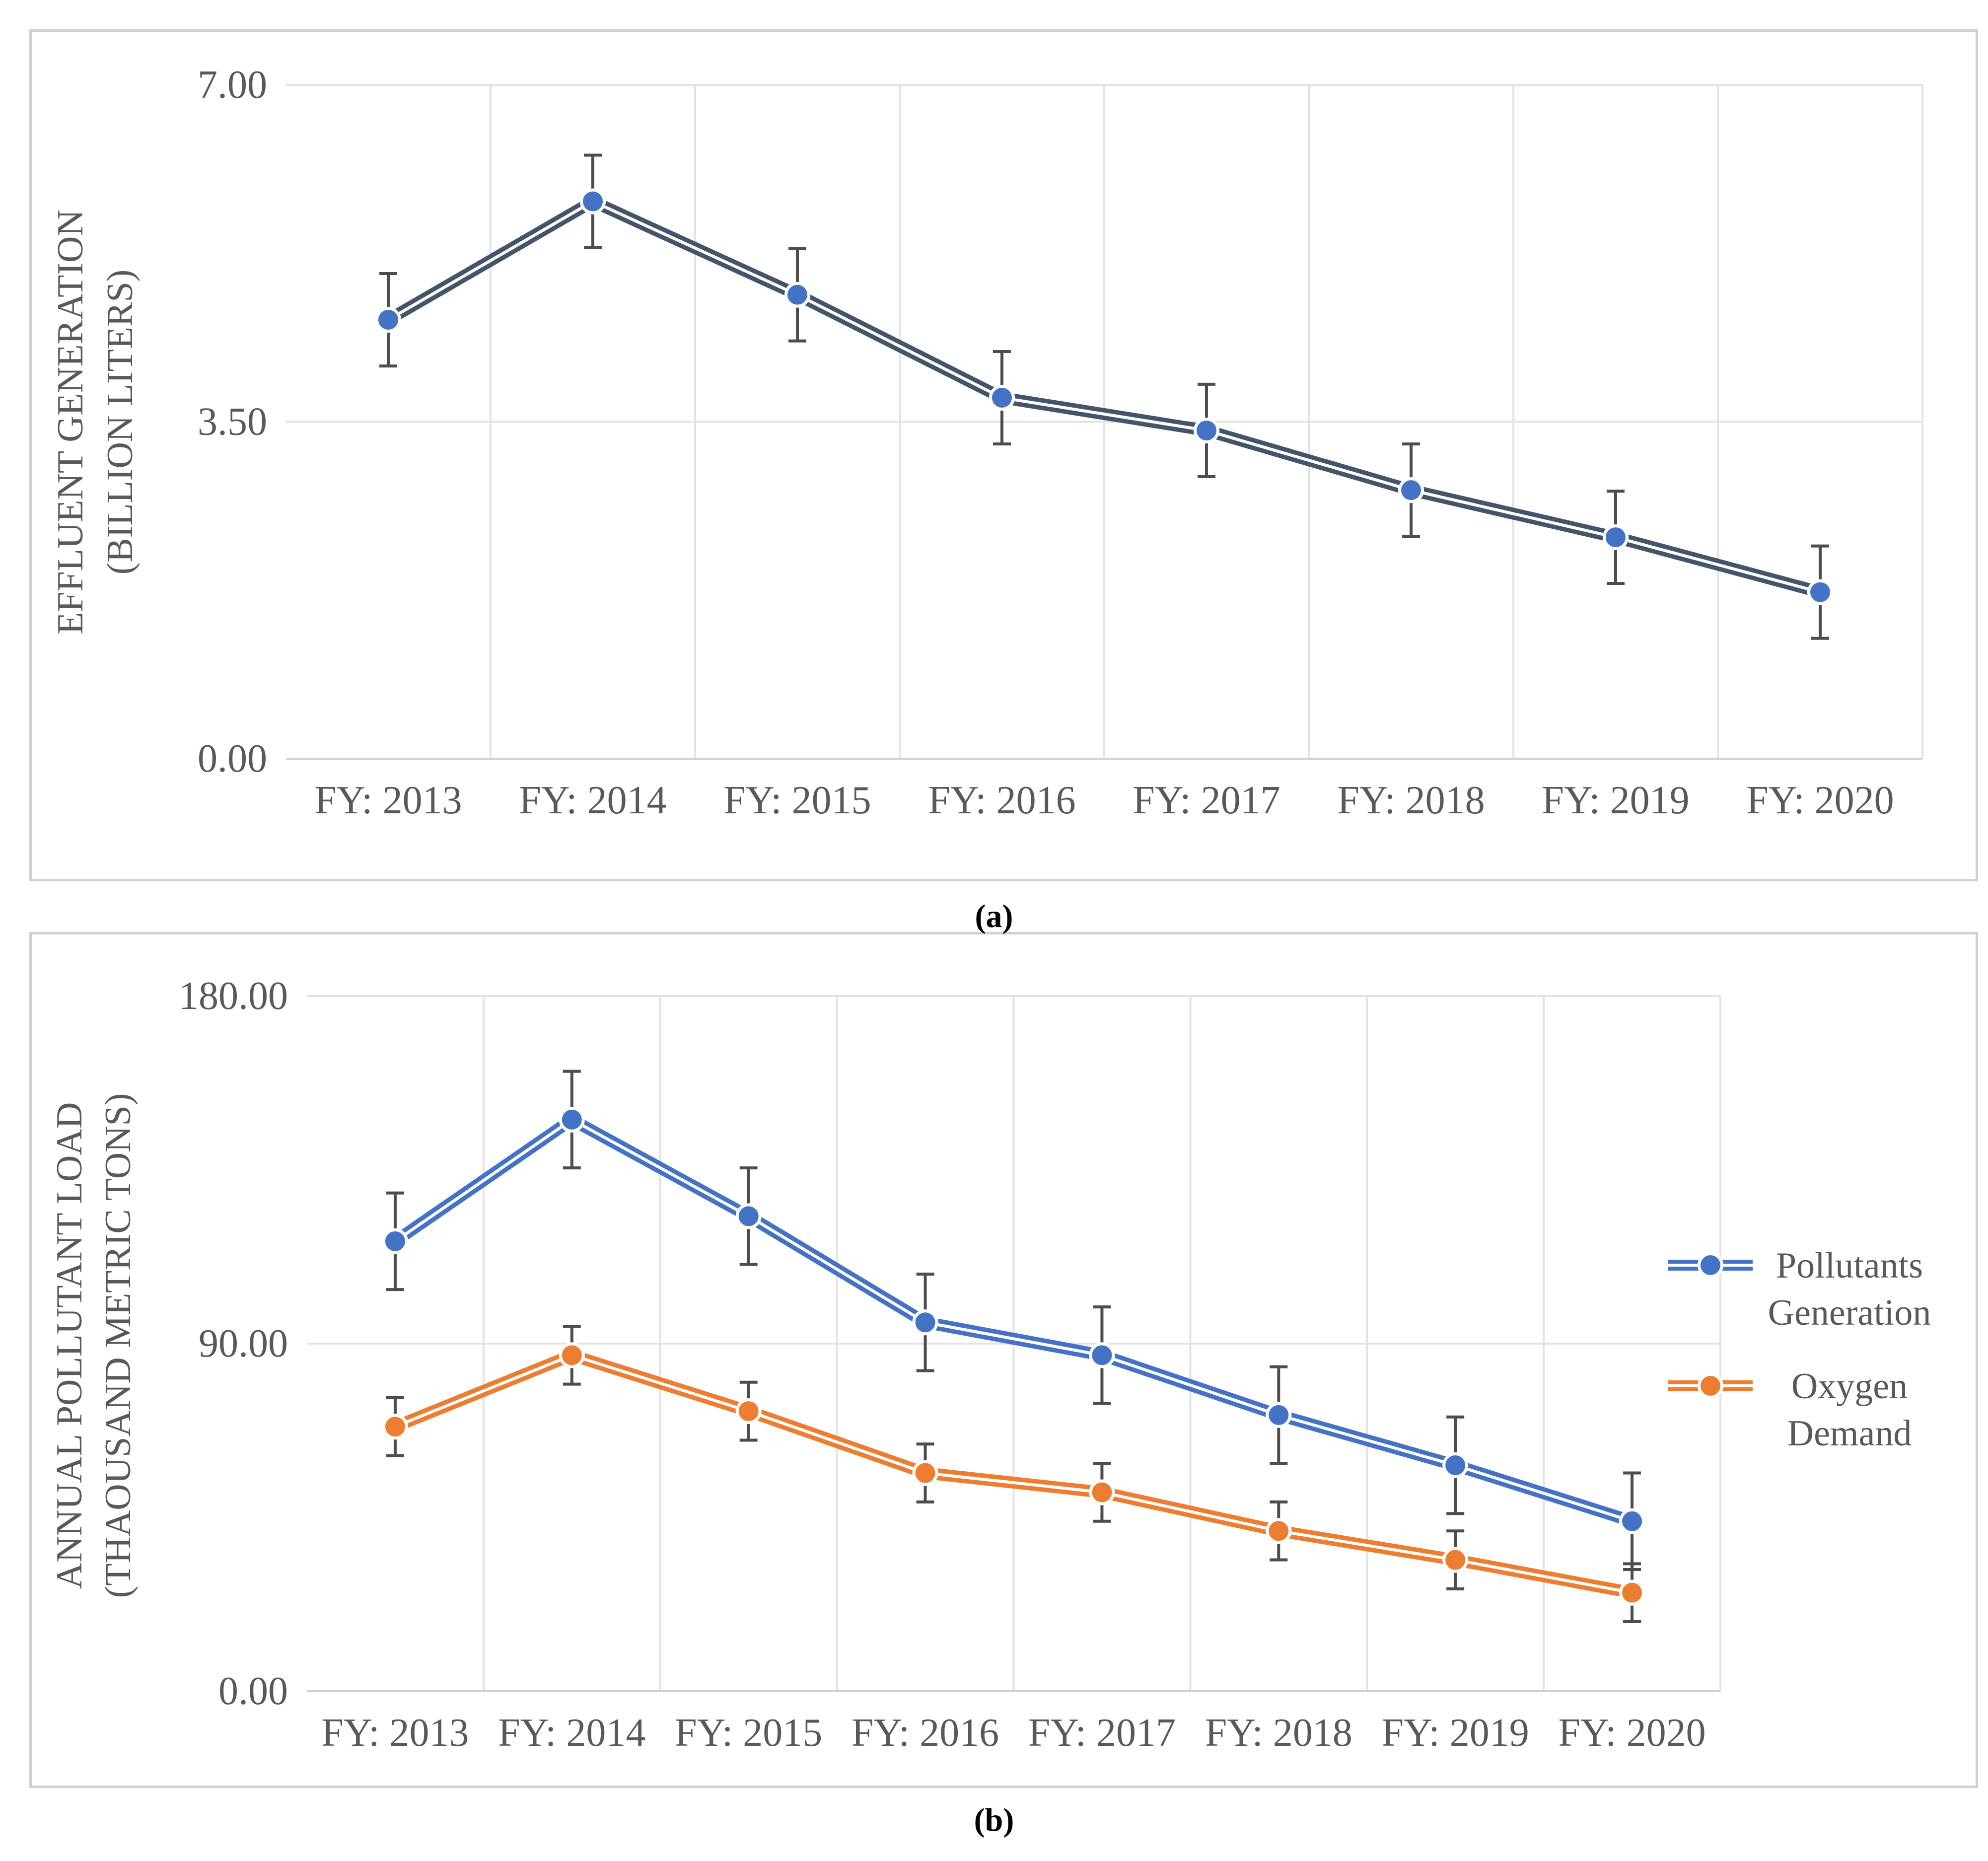 This screenshot has height=1861, width=1988. Describe the element at coordinates (994, 916) in the screenshot. I see `caption-a: (a)` at that location.